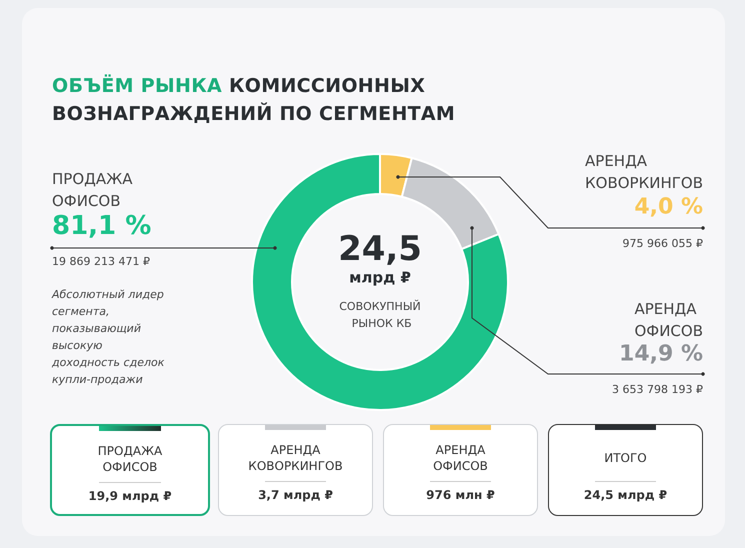  I want to click on slice-label: АРЕНДА ОФИСОВ, so click(669, 320).